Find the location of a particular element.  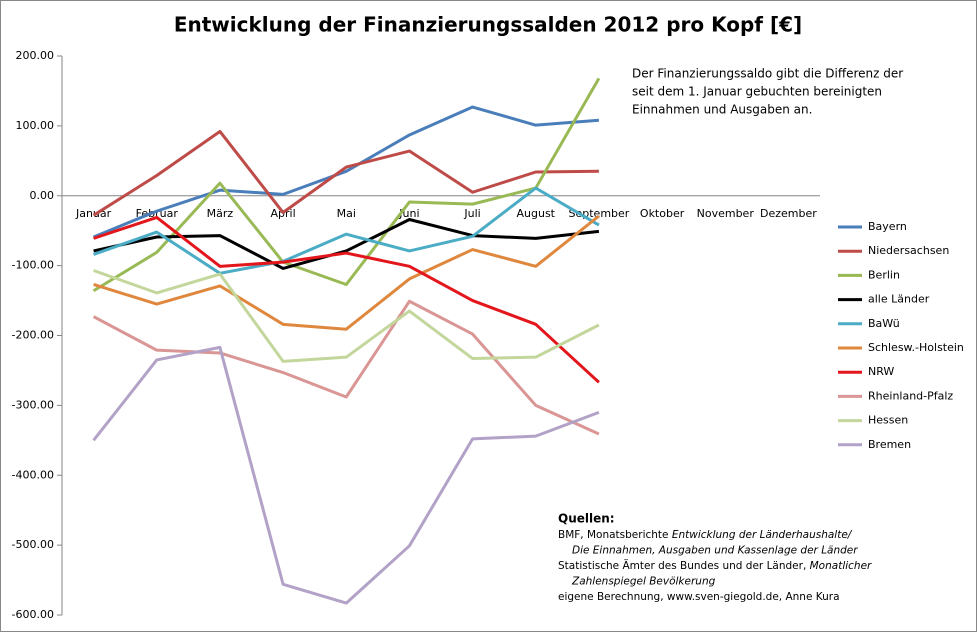

x-tick-label: Oktober is located at coordinates (662, 213).